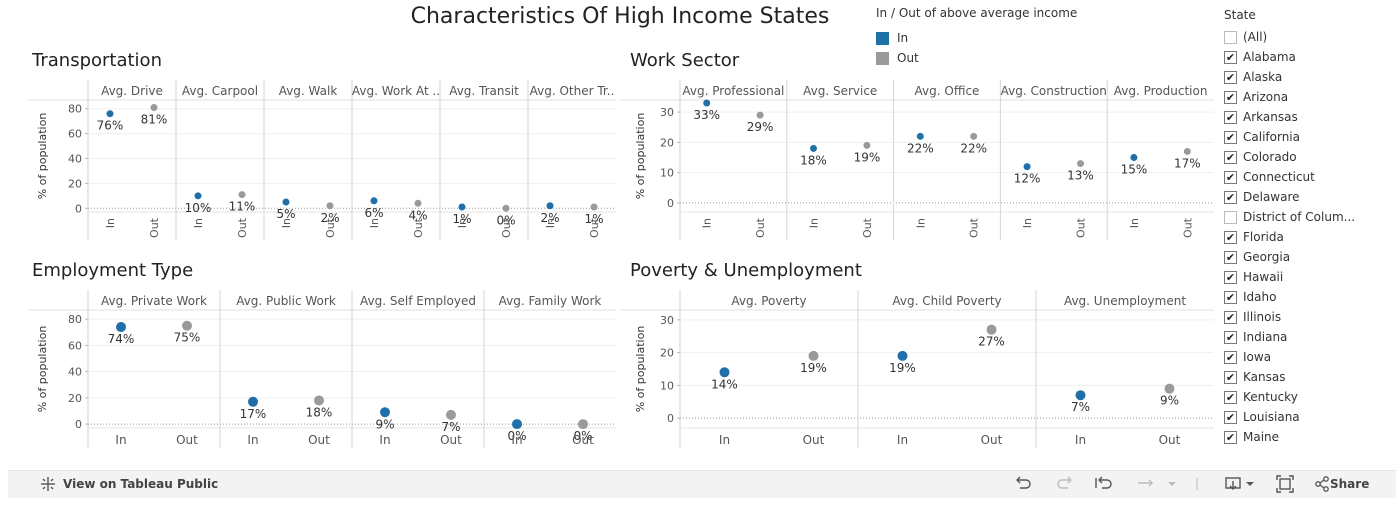 This screenshot has width=1396, height=515. Describe the element at coordinates (1307, 237) in the screenshot. I see `state-filter-item: ✔ Florida` at that location.